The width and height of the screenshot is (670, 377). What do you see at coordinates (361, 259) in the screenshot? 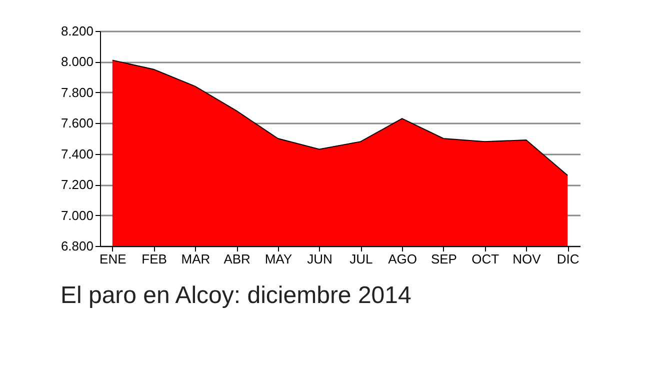
I see `x-tick-label: JUL` at bounding box center [361, 259].